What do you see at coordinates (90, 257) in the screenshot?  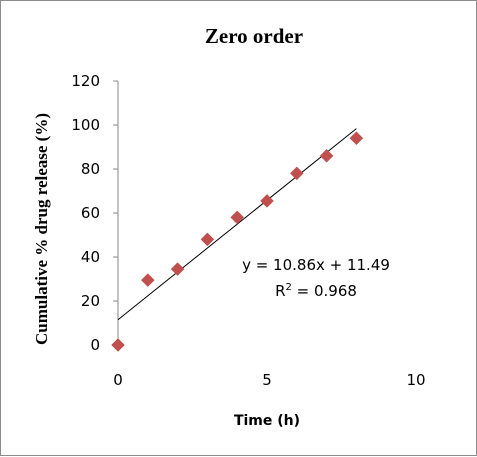 I see `y-tick-label: 40` at bounding box center [90, 257].